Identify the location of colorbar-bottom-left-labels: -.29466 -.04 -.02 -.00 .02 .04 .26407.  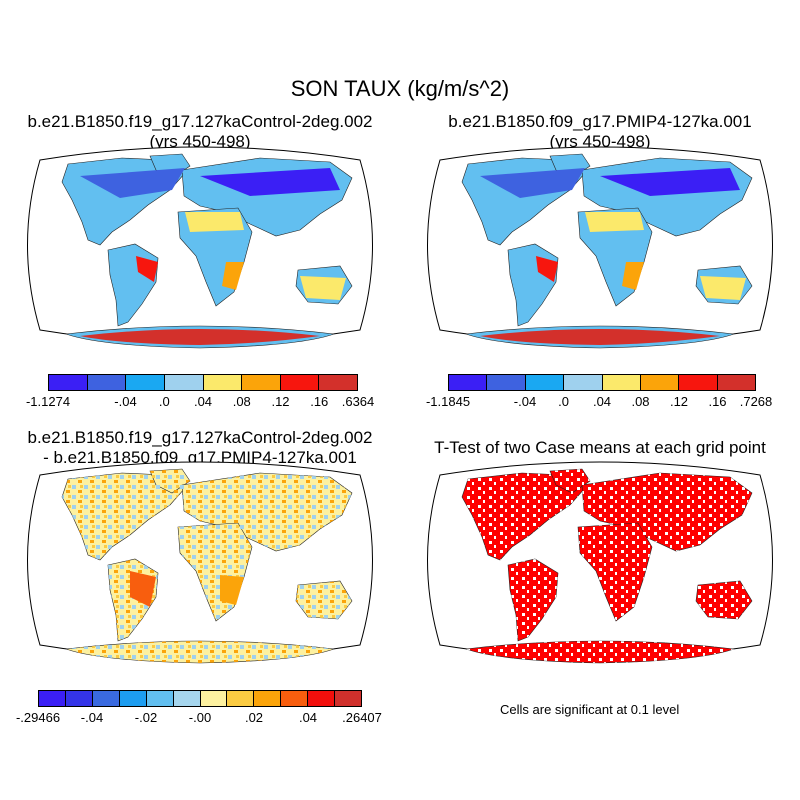
(199, 718).